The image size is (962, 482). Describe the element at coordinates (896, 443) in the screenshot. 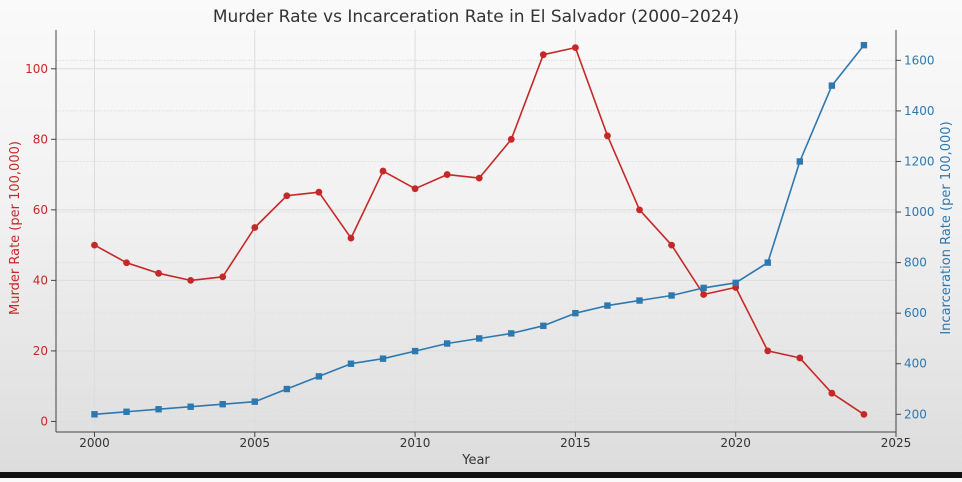

I see `x-tick-label: 2025` at that location.